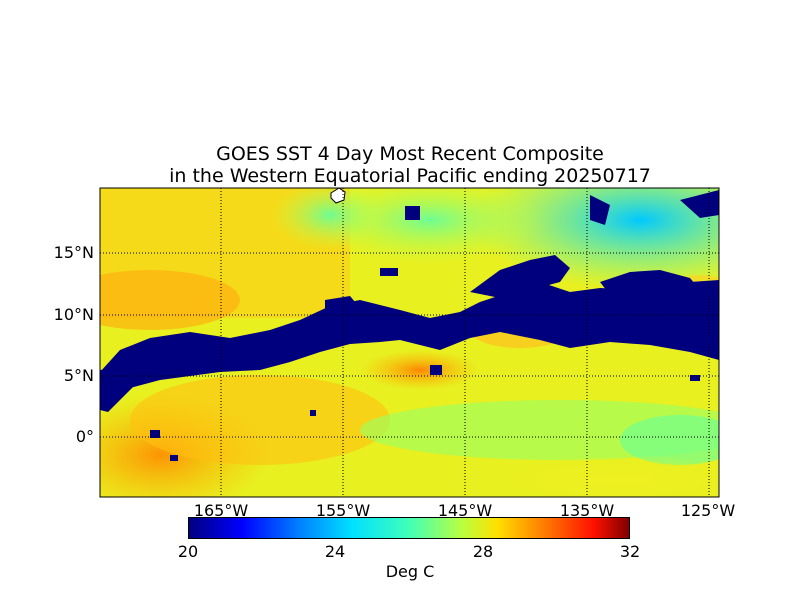 The image size is (800, 600). What do you see at coordinates (335, 551) in the screenshot?
I see `colorbar-tick-24: 24` at bounding box center [335, 551].